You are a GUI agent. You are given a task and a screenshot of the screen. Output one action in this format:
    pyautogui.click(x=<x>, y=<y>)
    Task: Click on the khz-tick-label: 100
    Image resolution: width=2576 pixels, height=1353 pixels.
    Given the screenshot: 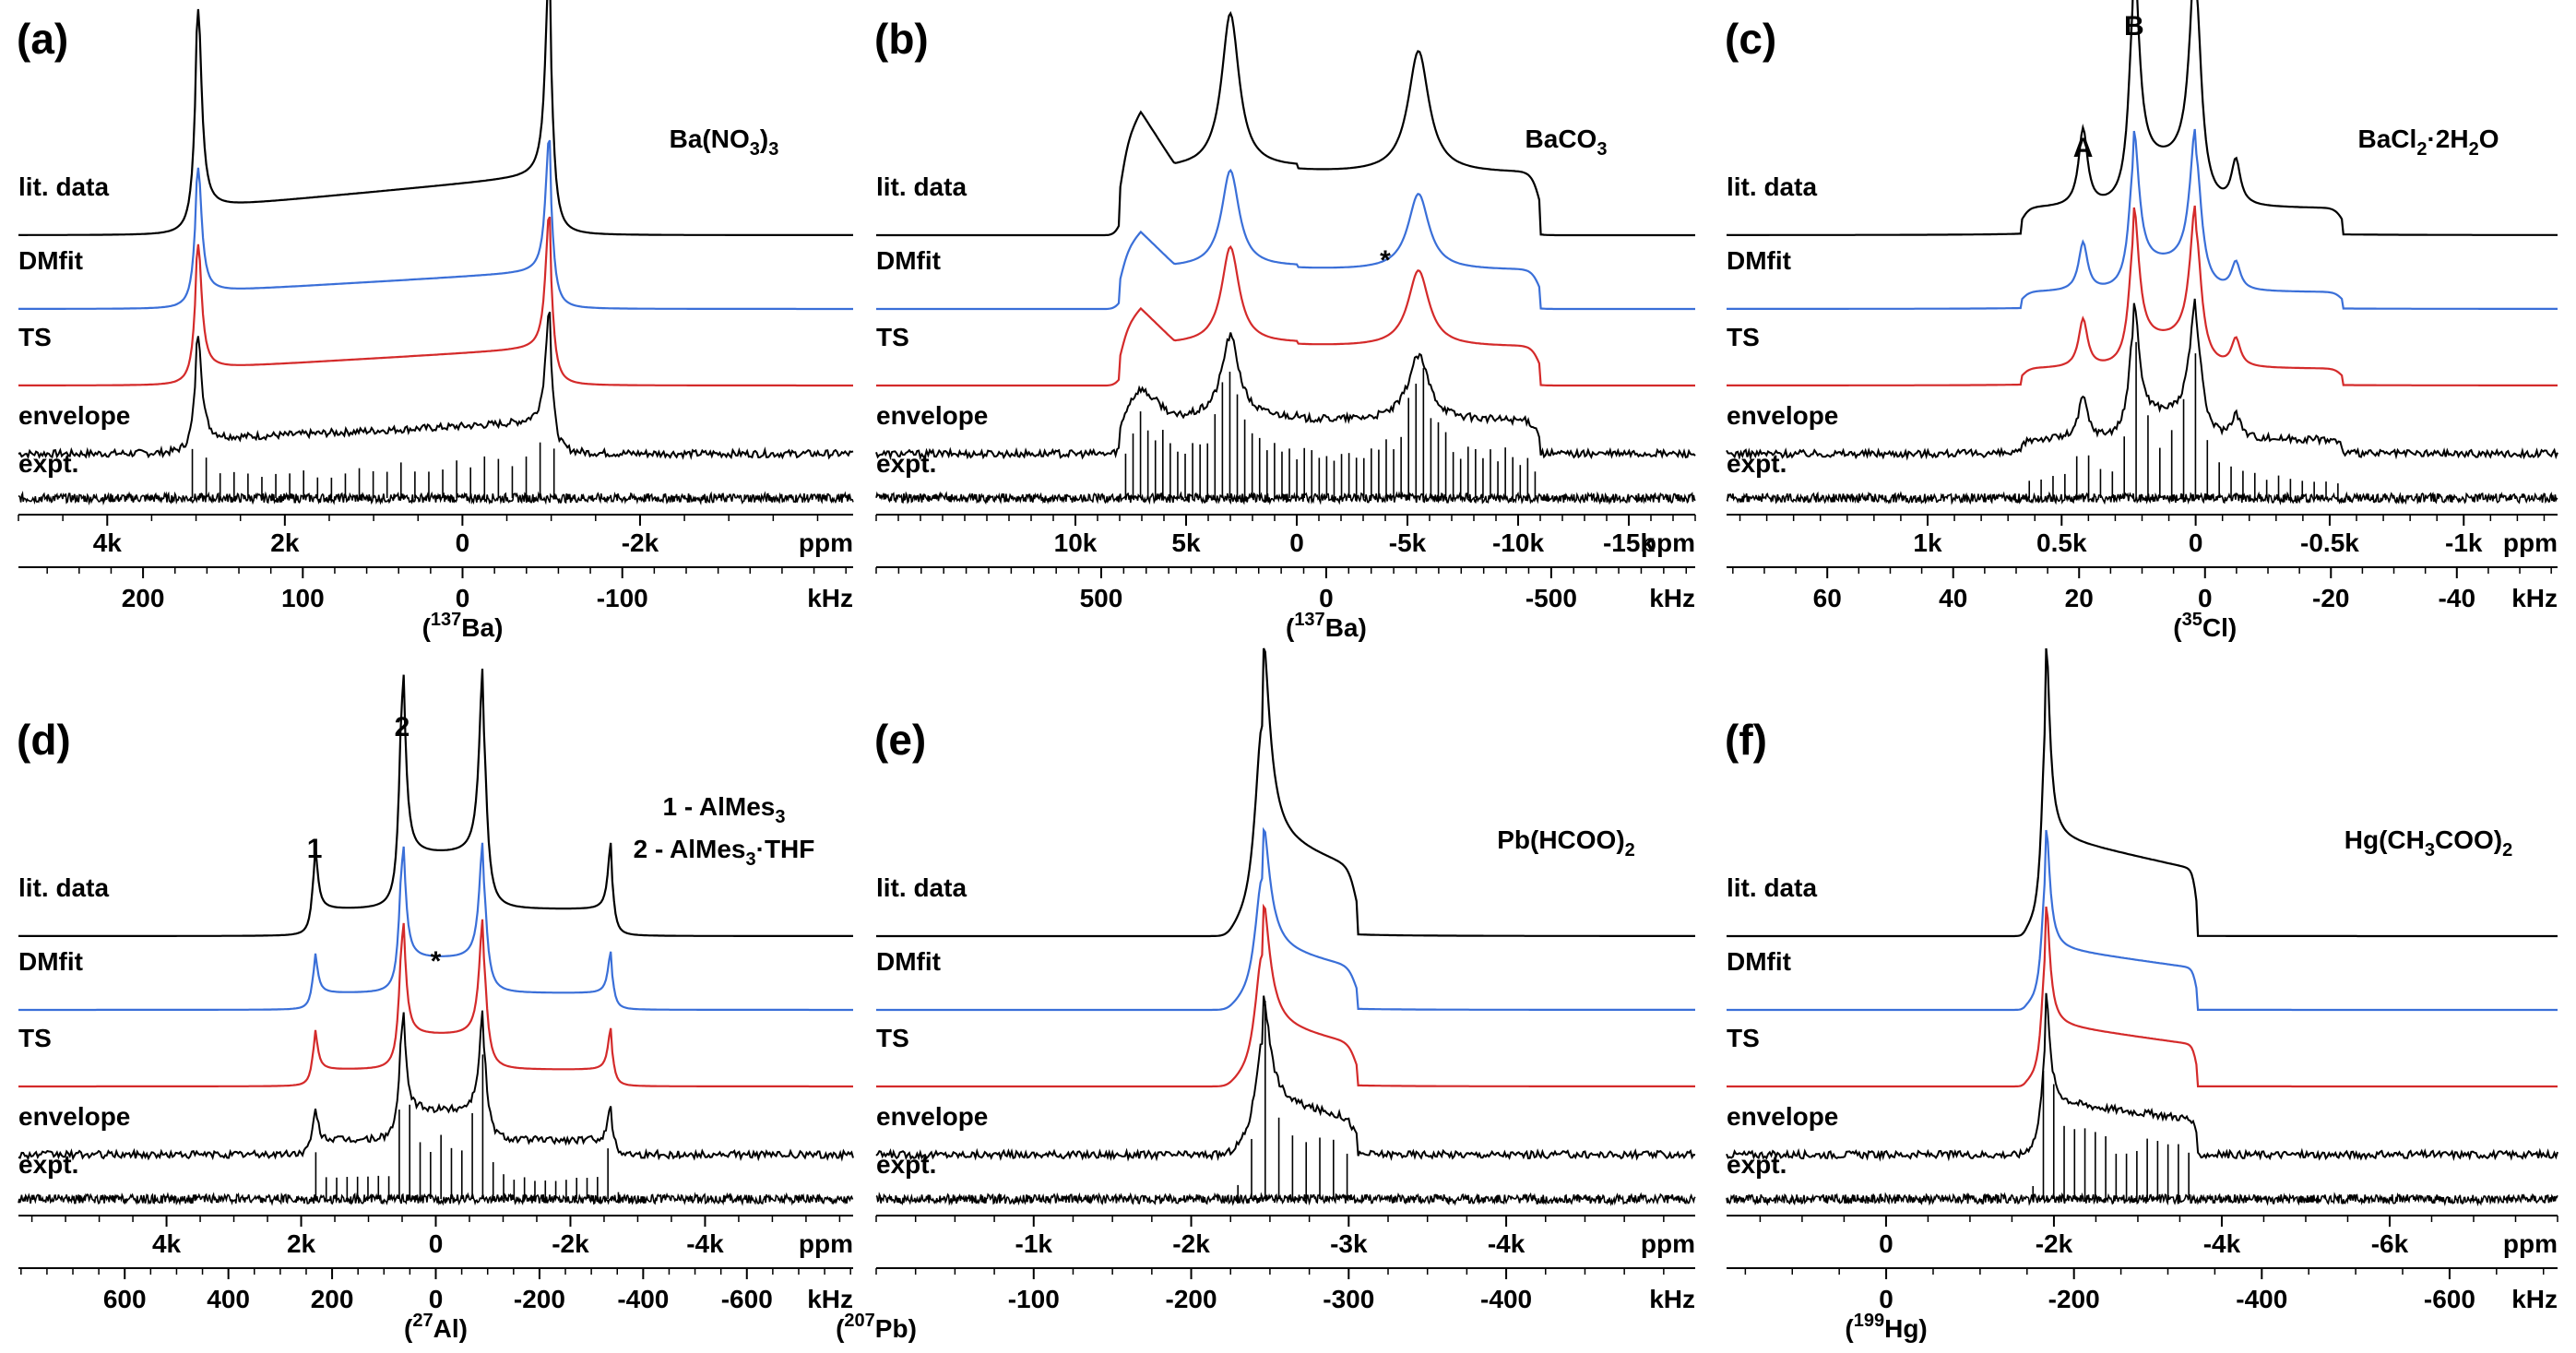 What is the action you would take?
    pyautogui.click(x=303, y=598)
    